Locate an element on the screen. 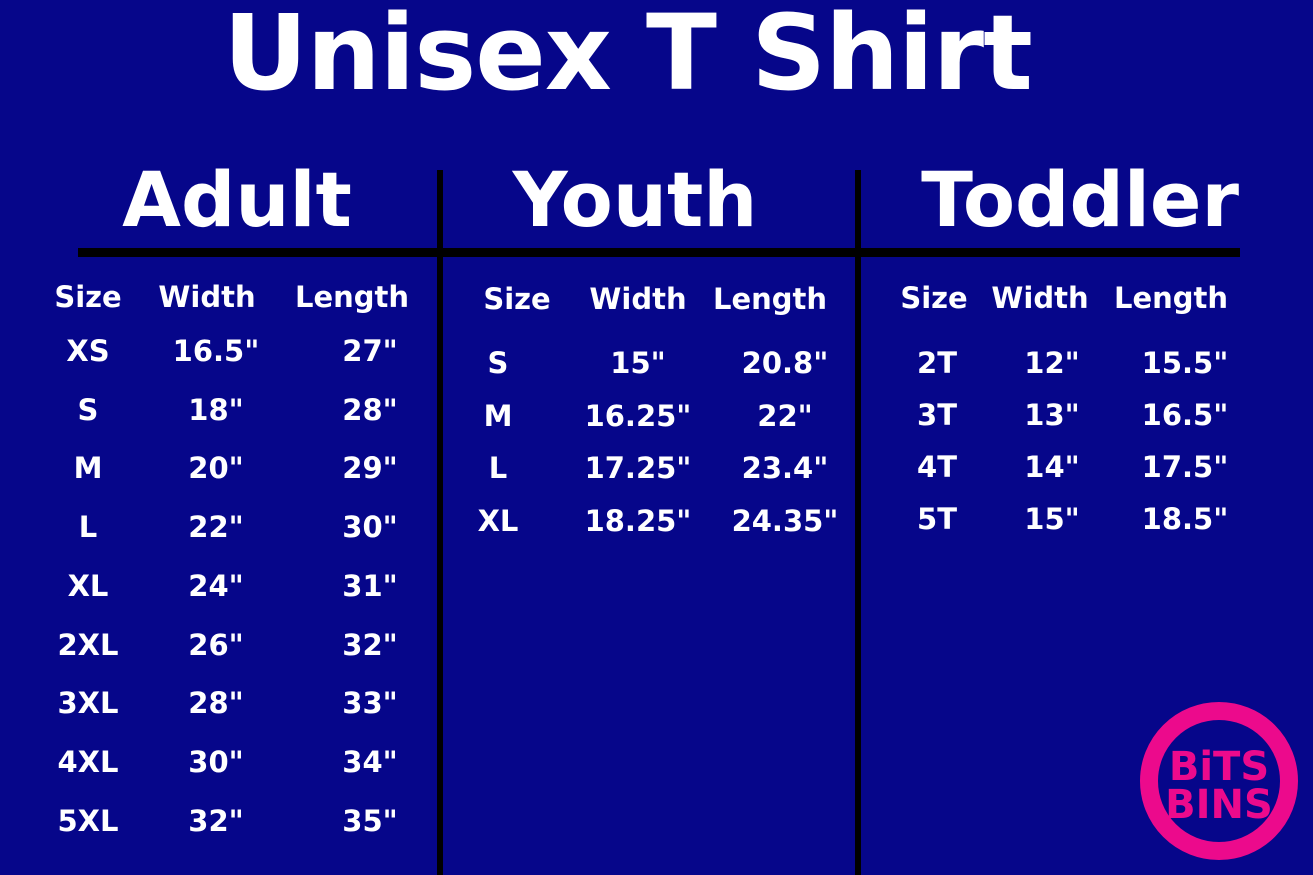 The height and width of the screenshot is (875, 1313). cell-width: 28" is located at coordinates (216, 703).